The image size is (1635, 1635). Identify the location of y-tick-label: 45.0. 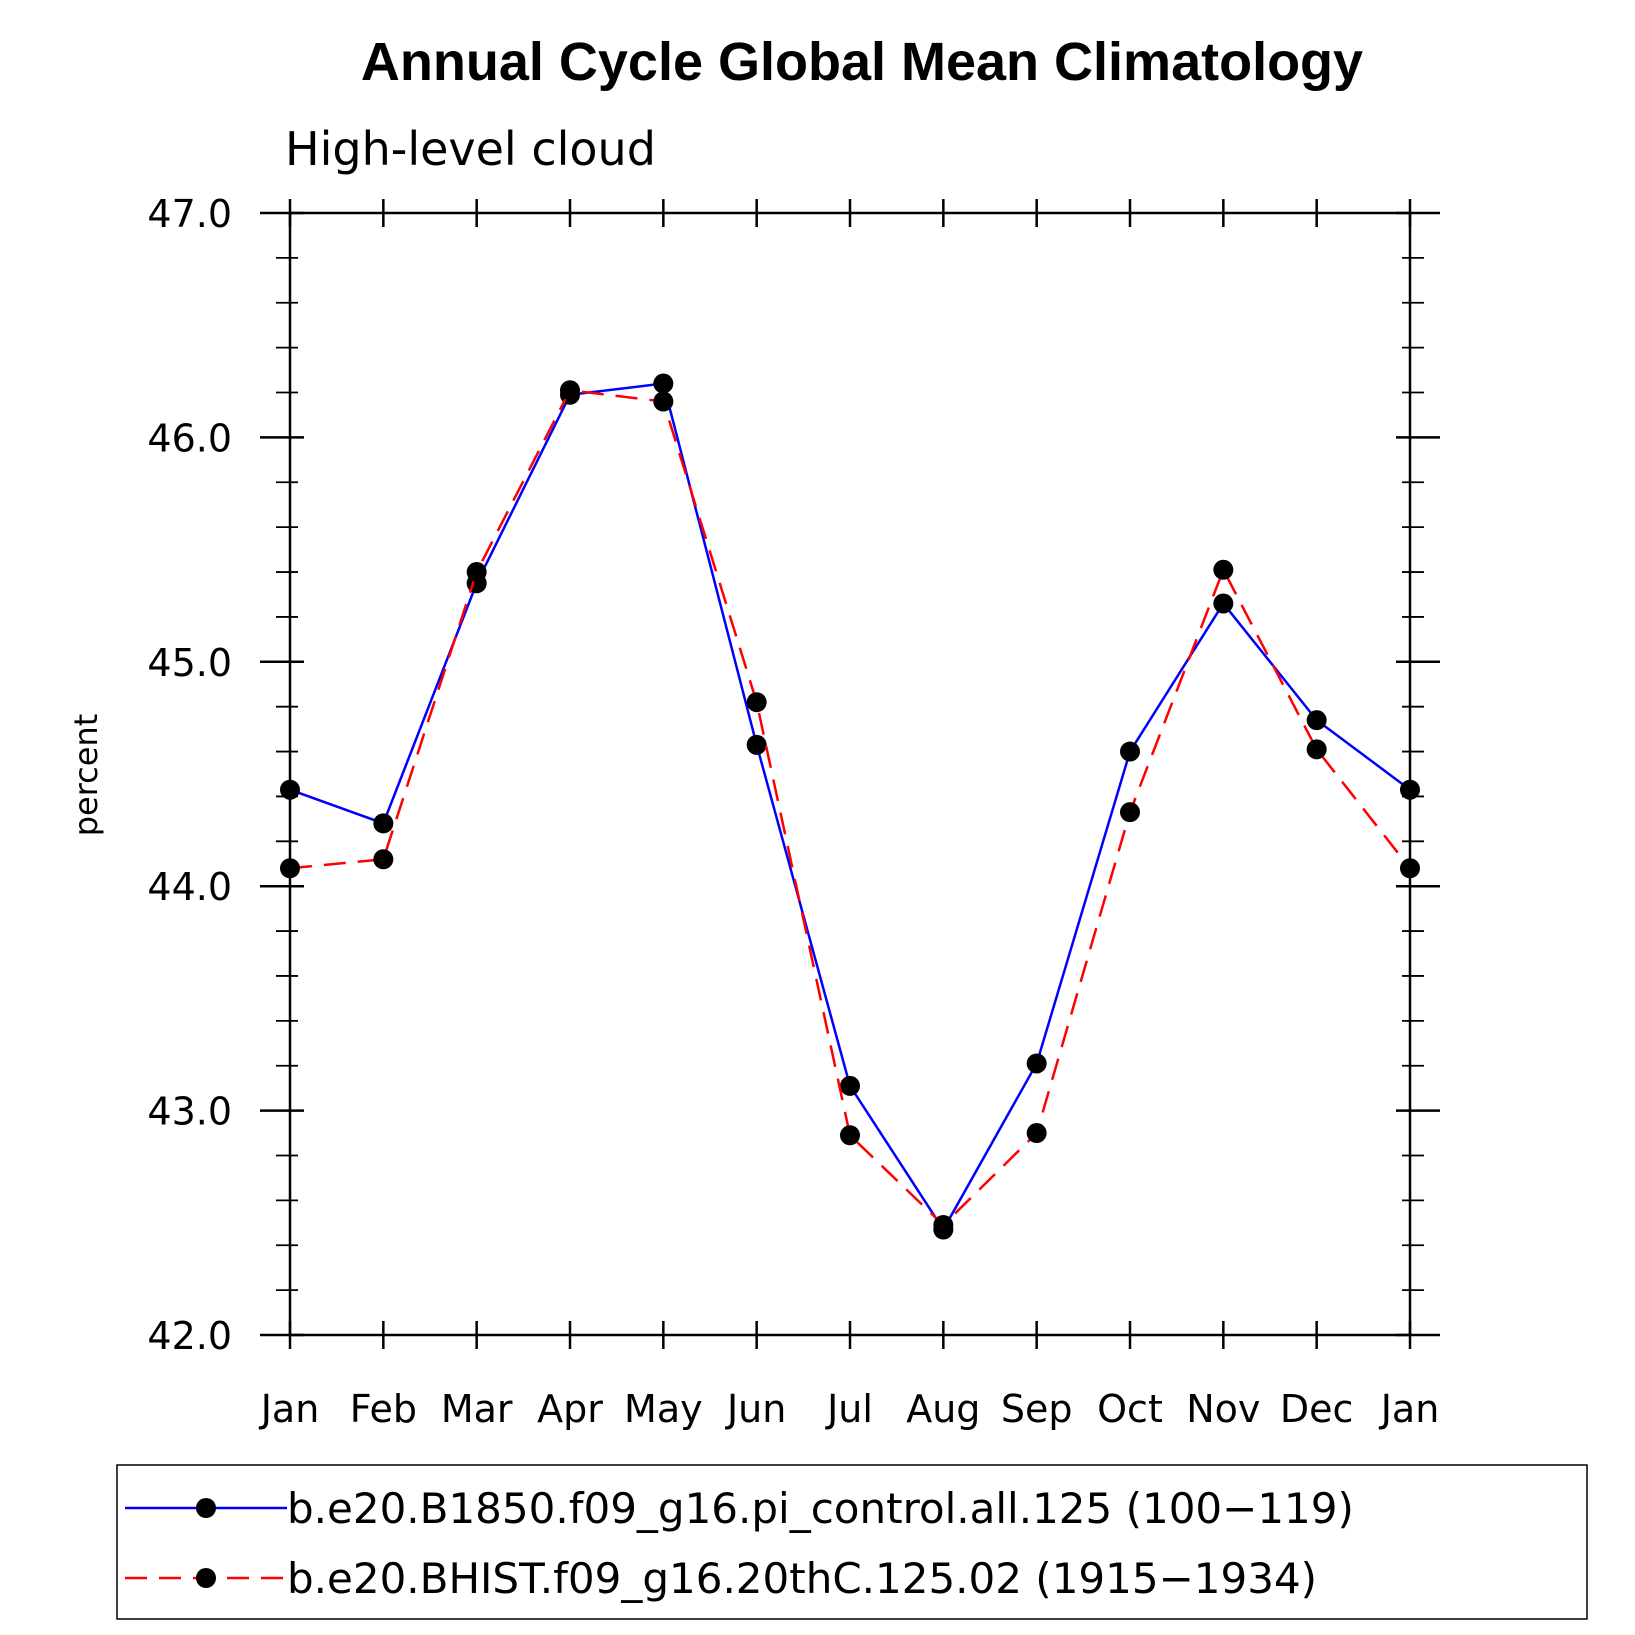
(189, 663).